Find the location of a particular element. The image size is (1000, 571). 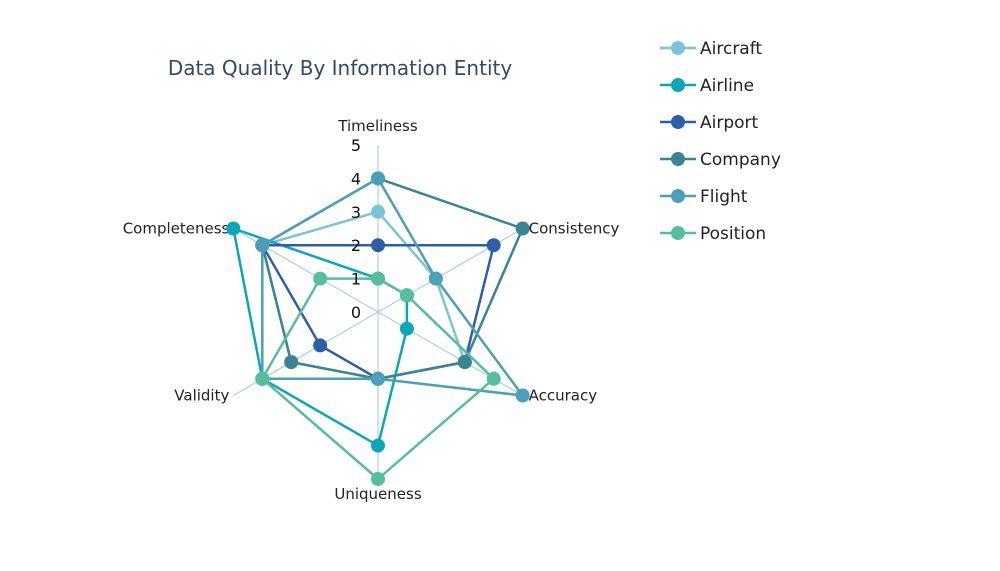

chart-title: Data Quality By Information Entity is located at coordinates (340, 68).